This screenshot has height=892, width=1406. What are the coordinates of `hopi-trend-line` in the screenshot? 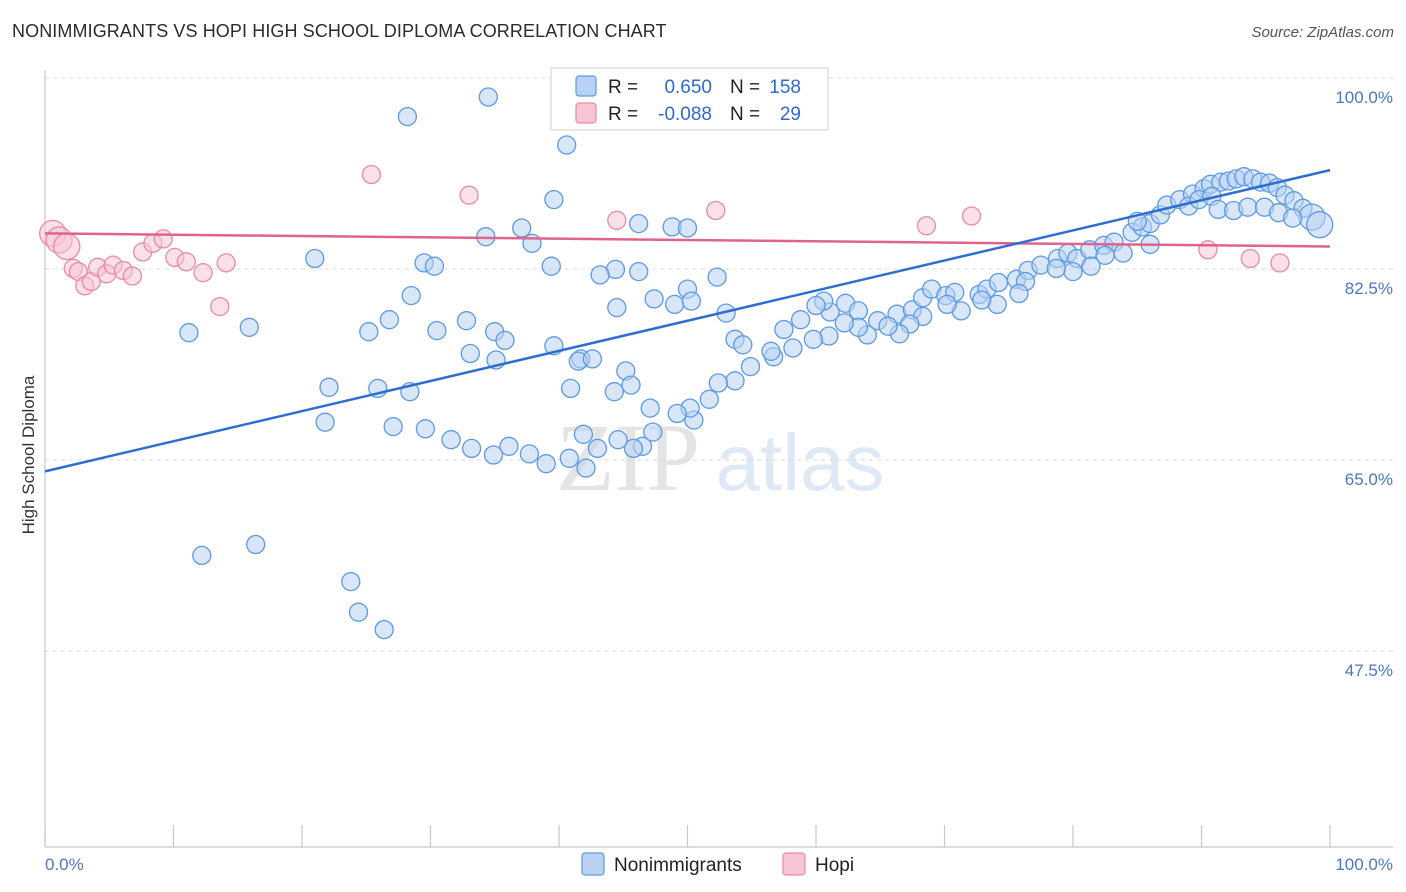 It's located at (687, 240).